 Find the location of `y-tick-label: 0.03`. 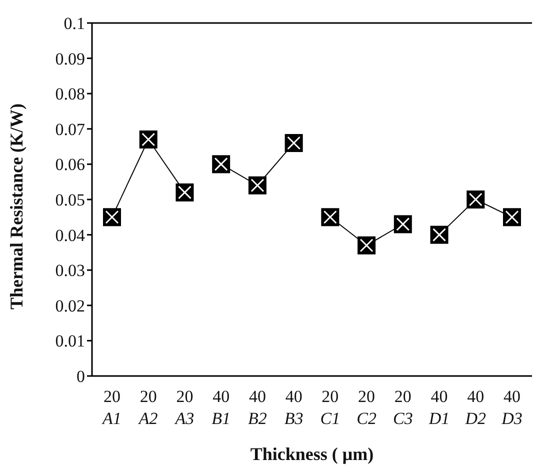

y-tick-label: 0.03 is located at coordinates (70, 270).